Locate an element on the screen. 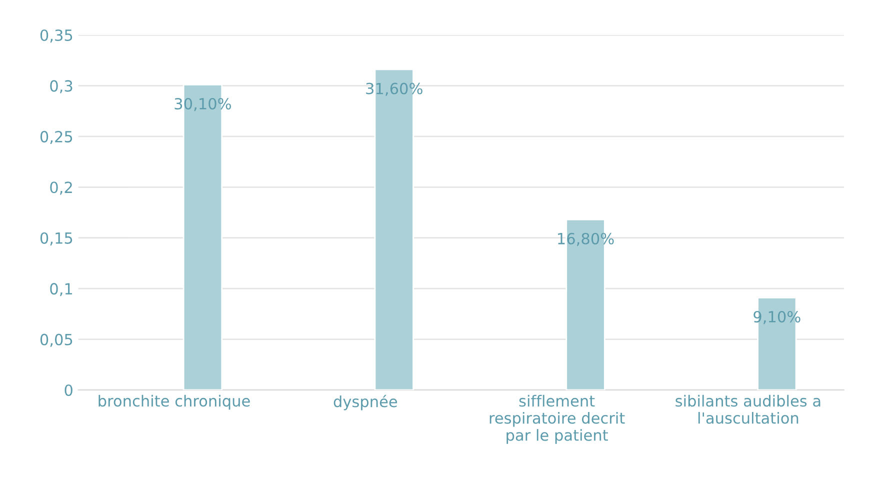  y-tick-label: 0 is located at coordinates (68, 390).